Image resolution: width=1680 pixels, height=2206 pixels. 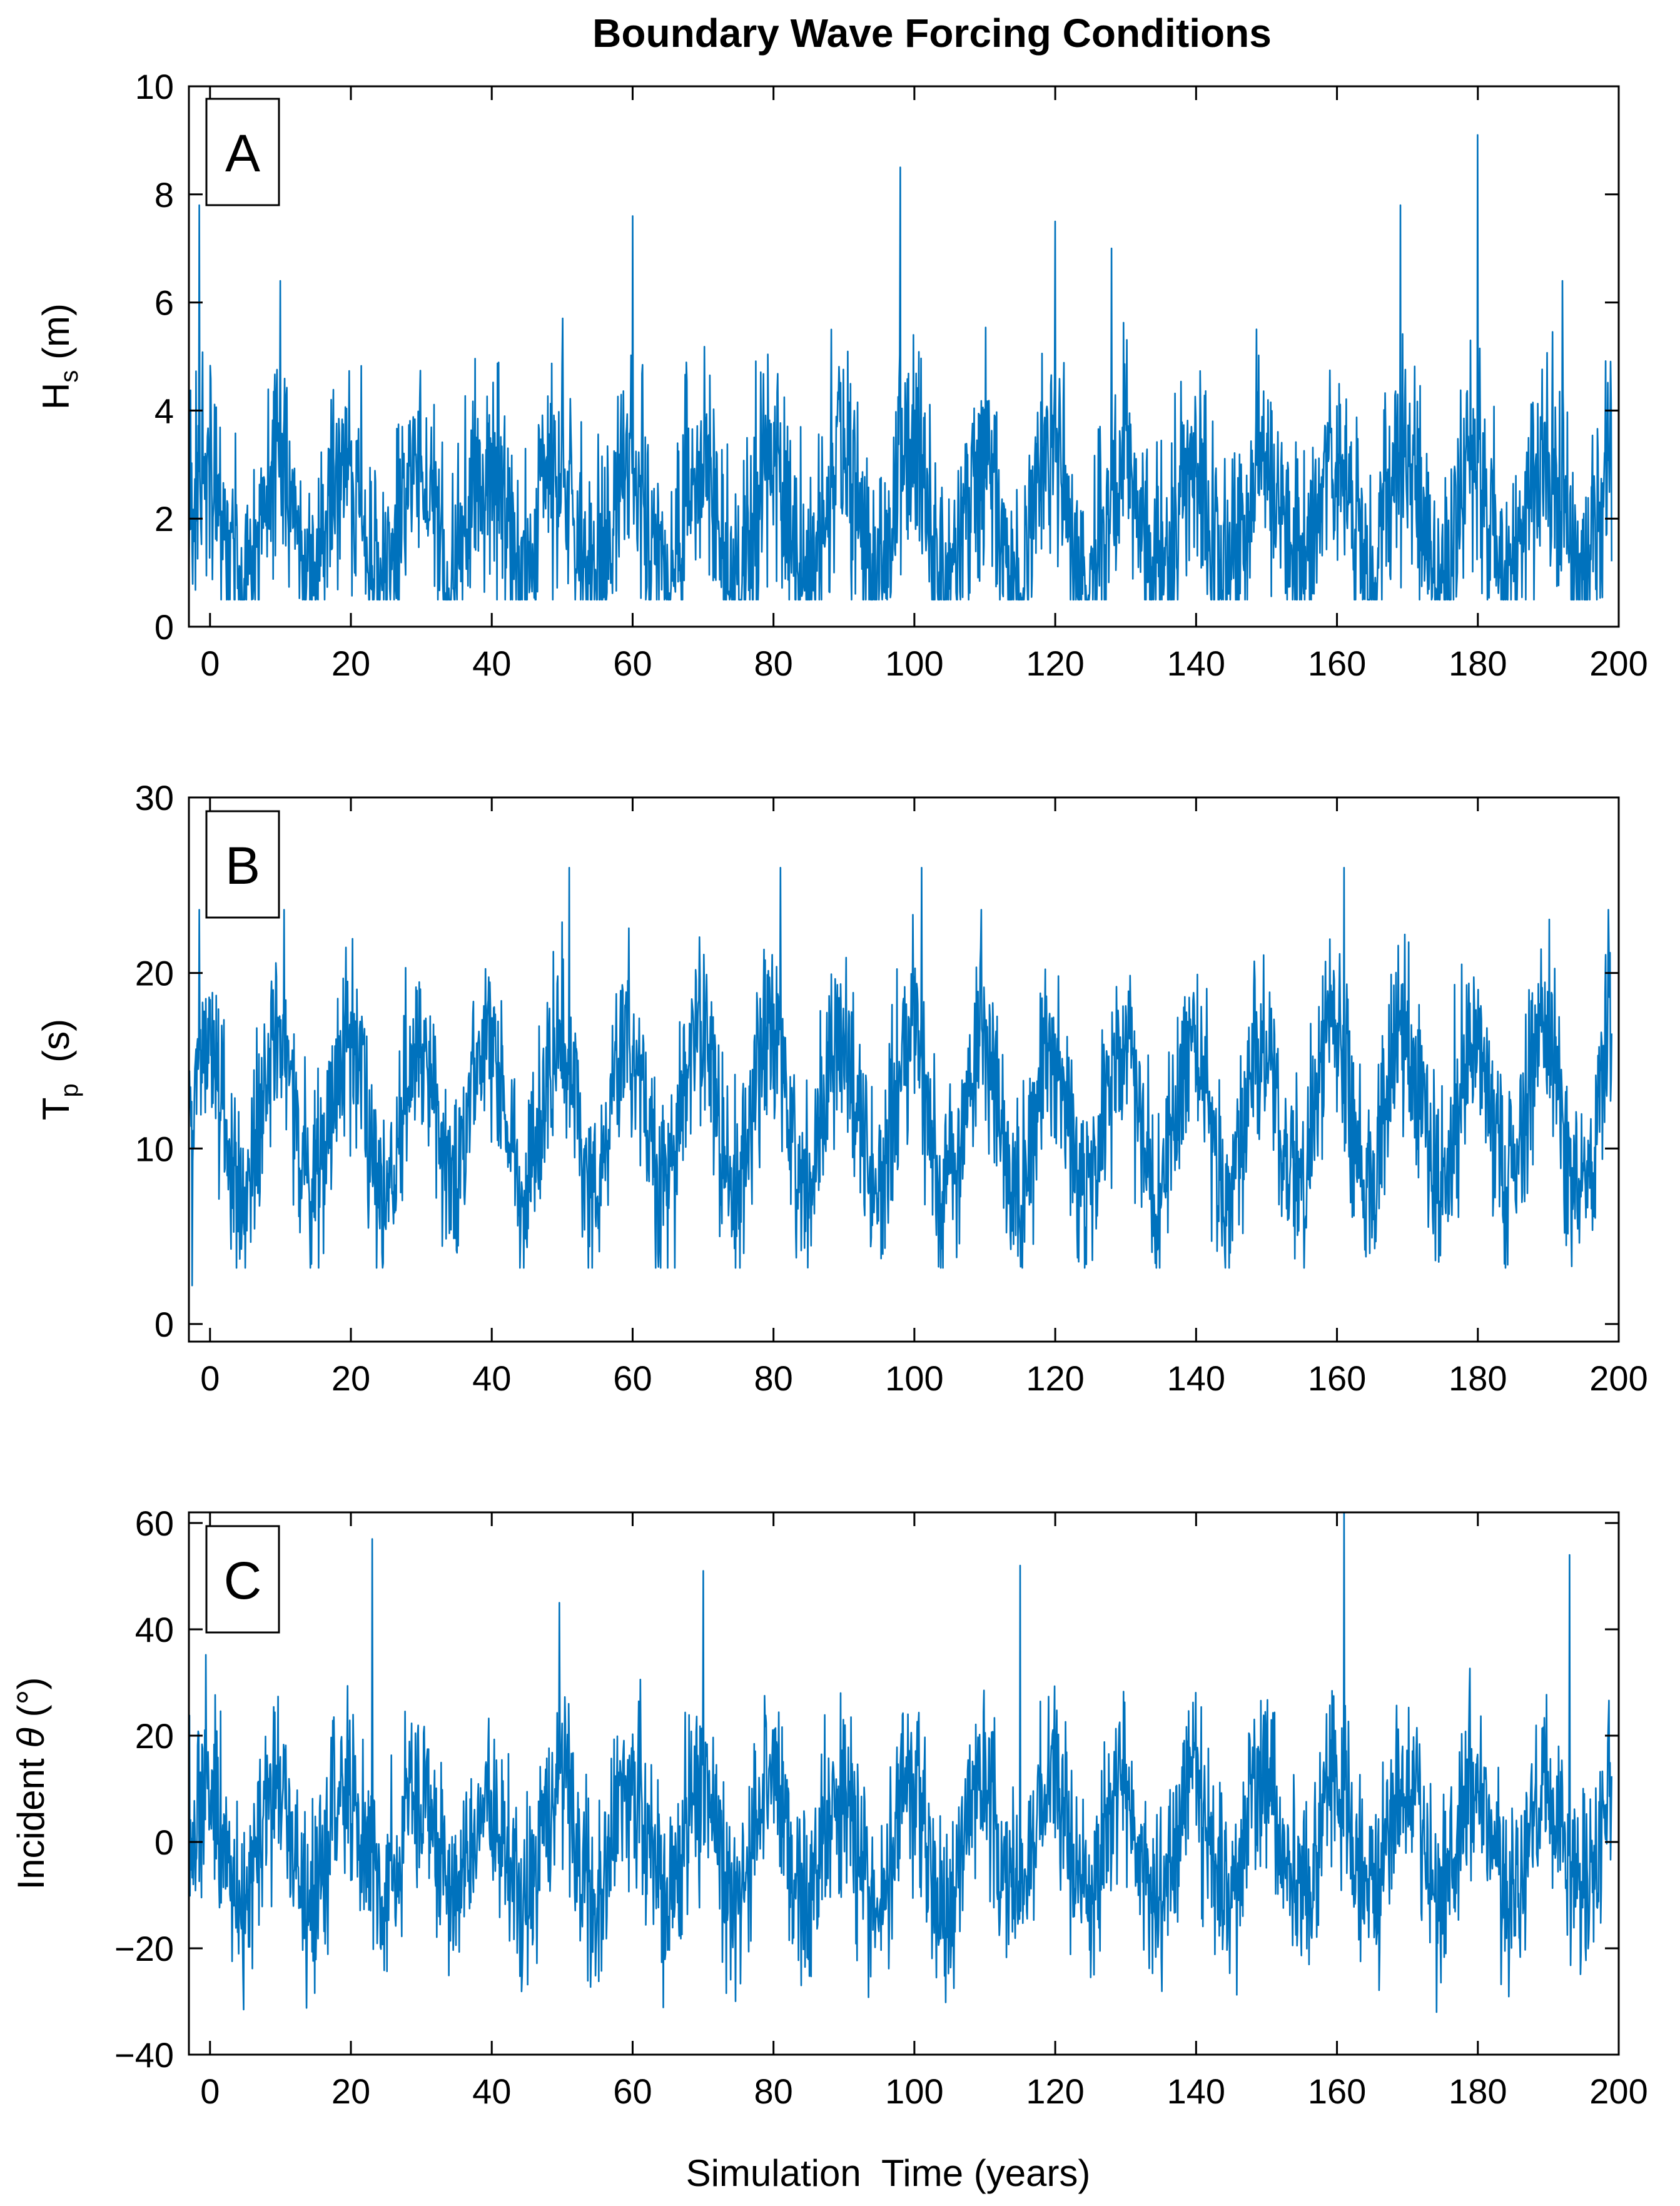 I want to click on panel-c-label-box: C, so click(x=242, y=1579).